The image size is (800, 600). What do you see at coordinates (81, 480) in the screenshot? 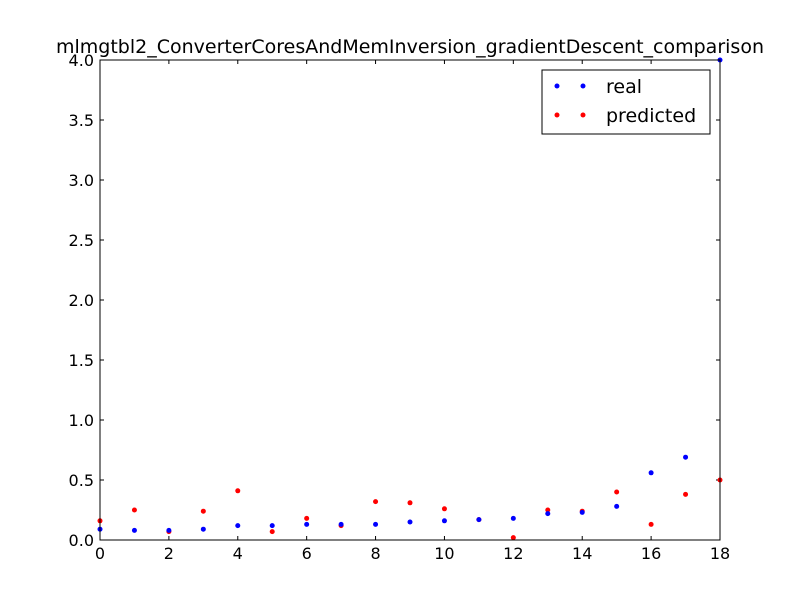
I see `y-tick-label: 0.5` at bounding box center [81, 480].